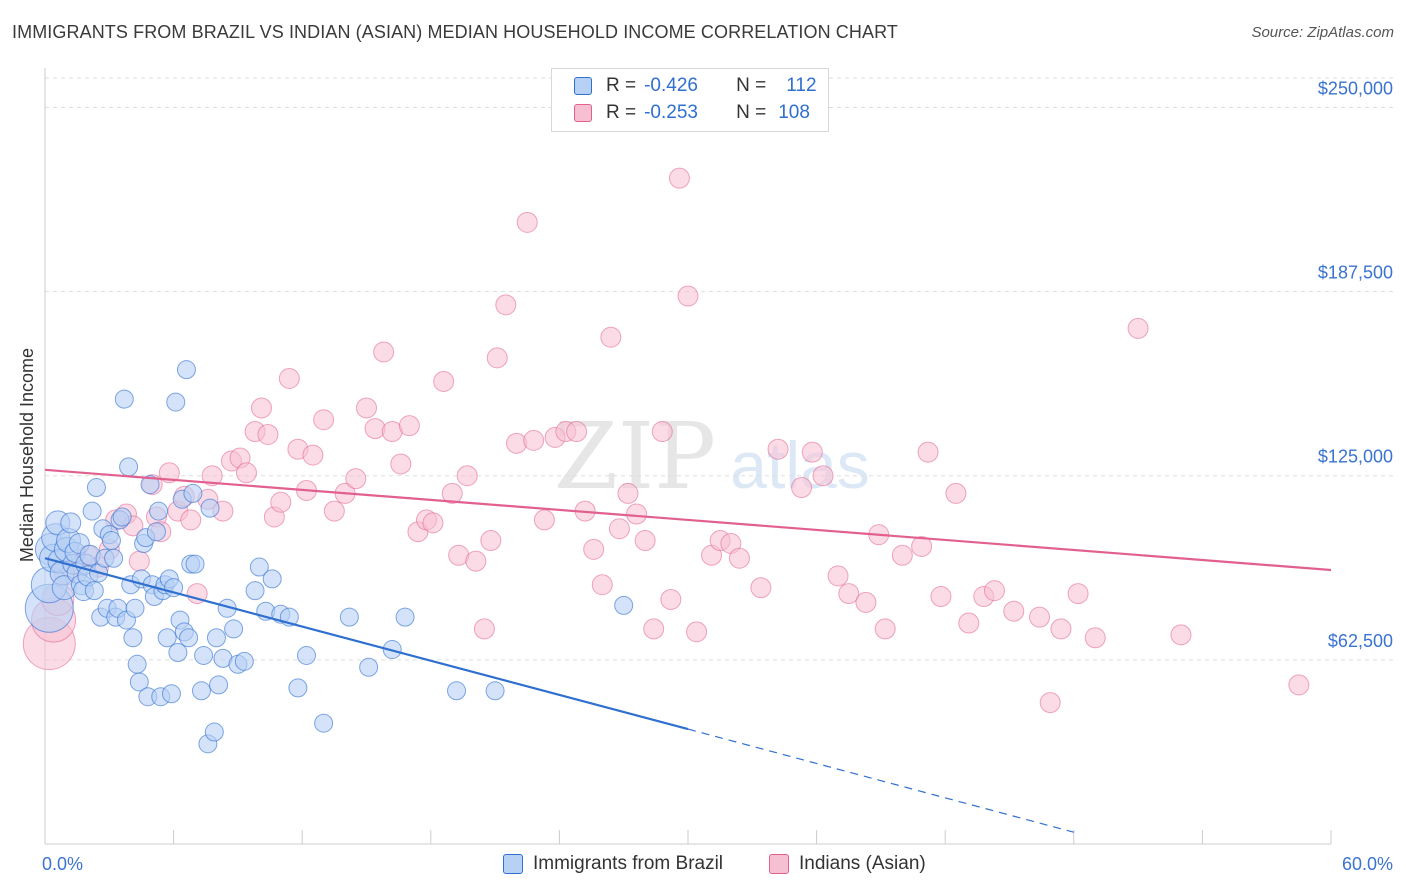 This screenshot has height=892, width=1406. I want to click on brazil-trend-extension, so click(880, 780).